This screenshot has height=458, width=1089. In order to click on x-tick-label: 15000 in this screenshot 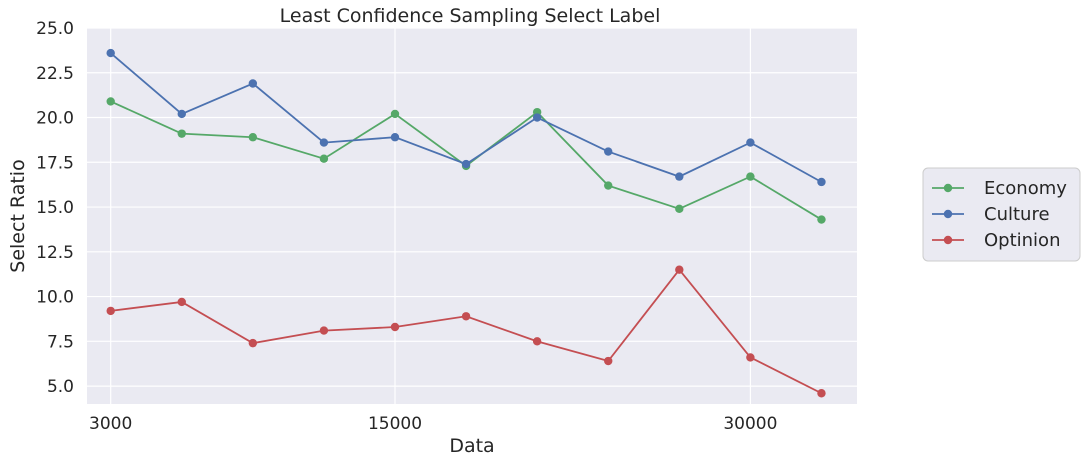, I will do `click(395, 424)`.